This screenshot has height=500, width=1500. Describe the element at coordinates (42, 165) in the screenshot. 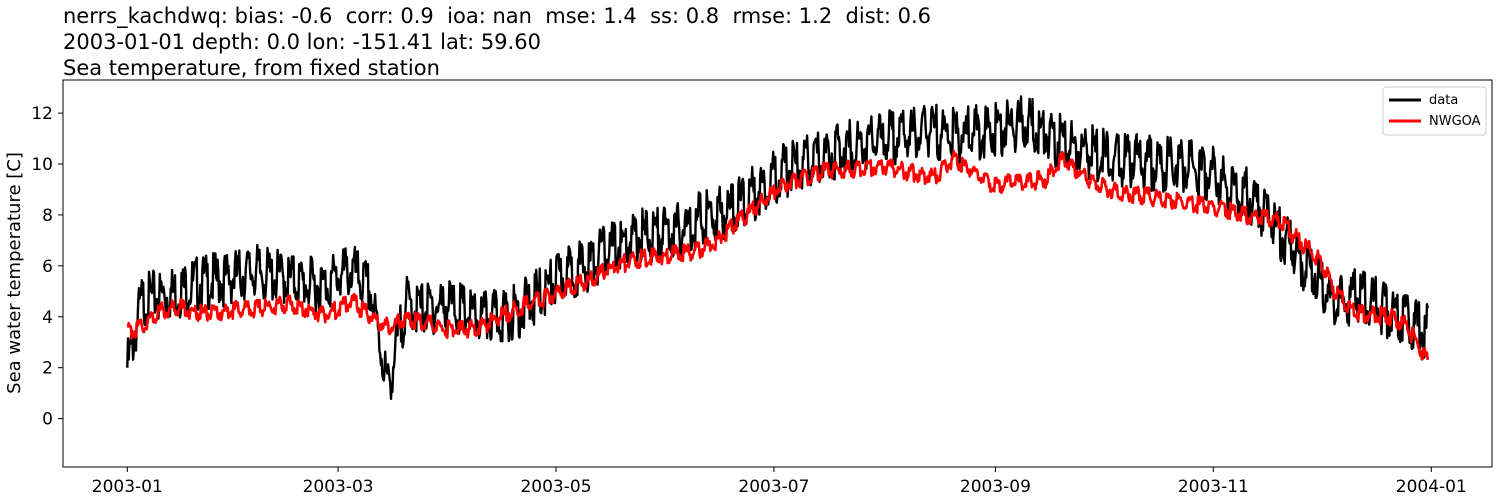

I see `y-tick-label: 10` at that location.